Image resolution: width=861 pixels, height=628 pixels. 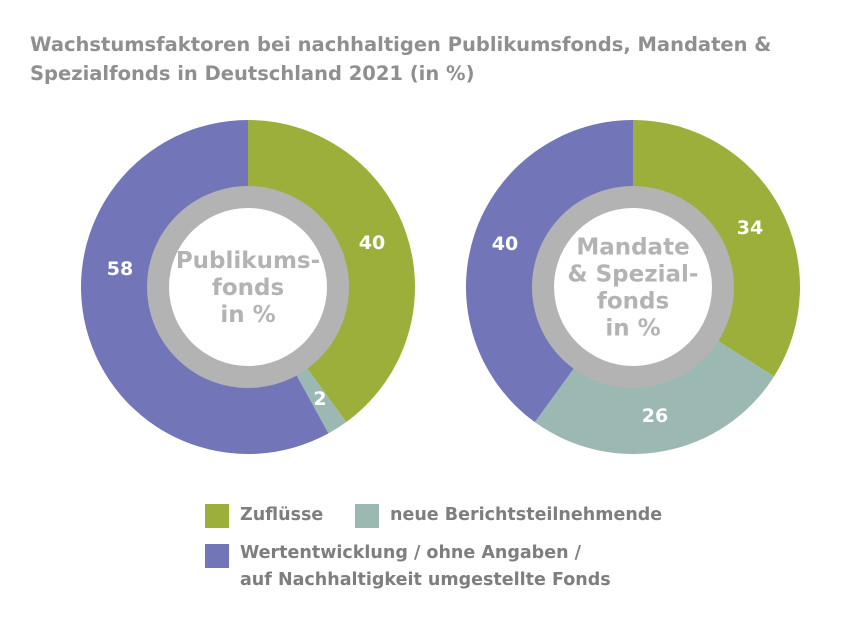 What do you see at coordinates (217, 556) in the screenshot?
I see `legend-swatch-wertentwicklung` at bounding box center [217, 556].